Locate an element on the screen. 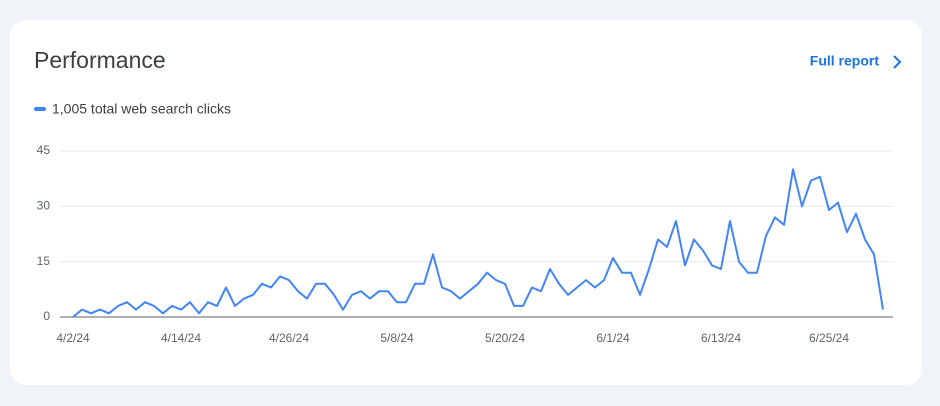 This screenshot has height=406, width=940. y-tick-label: 45 is located at coordinates (44, 150).